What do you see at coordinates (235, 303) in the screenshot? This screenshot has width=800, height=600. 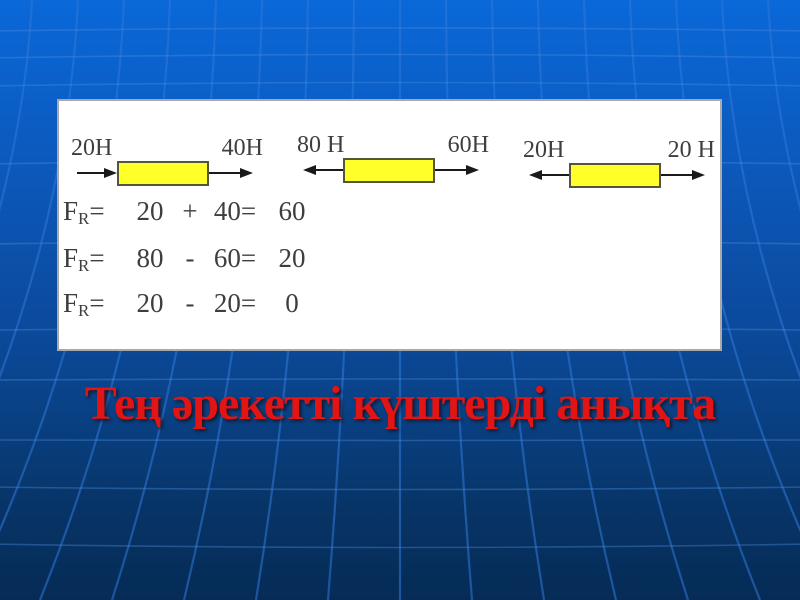 I see `operand-2: 20=` at bounding box center [235, 303].